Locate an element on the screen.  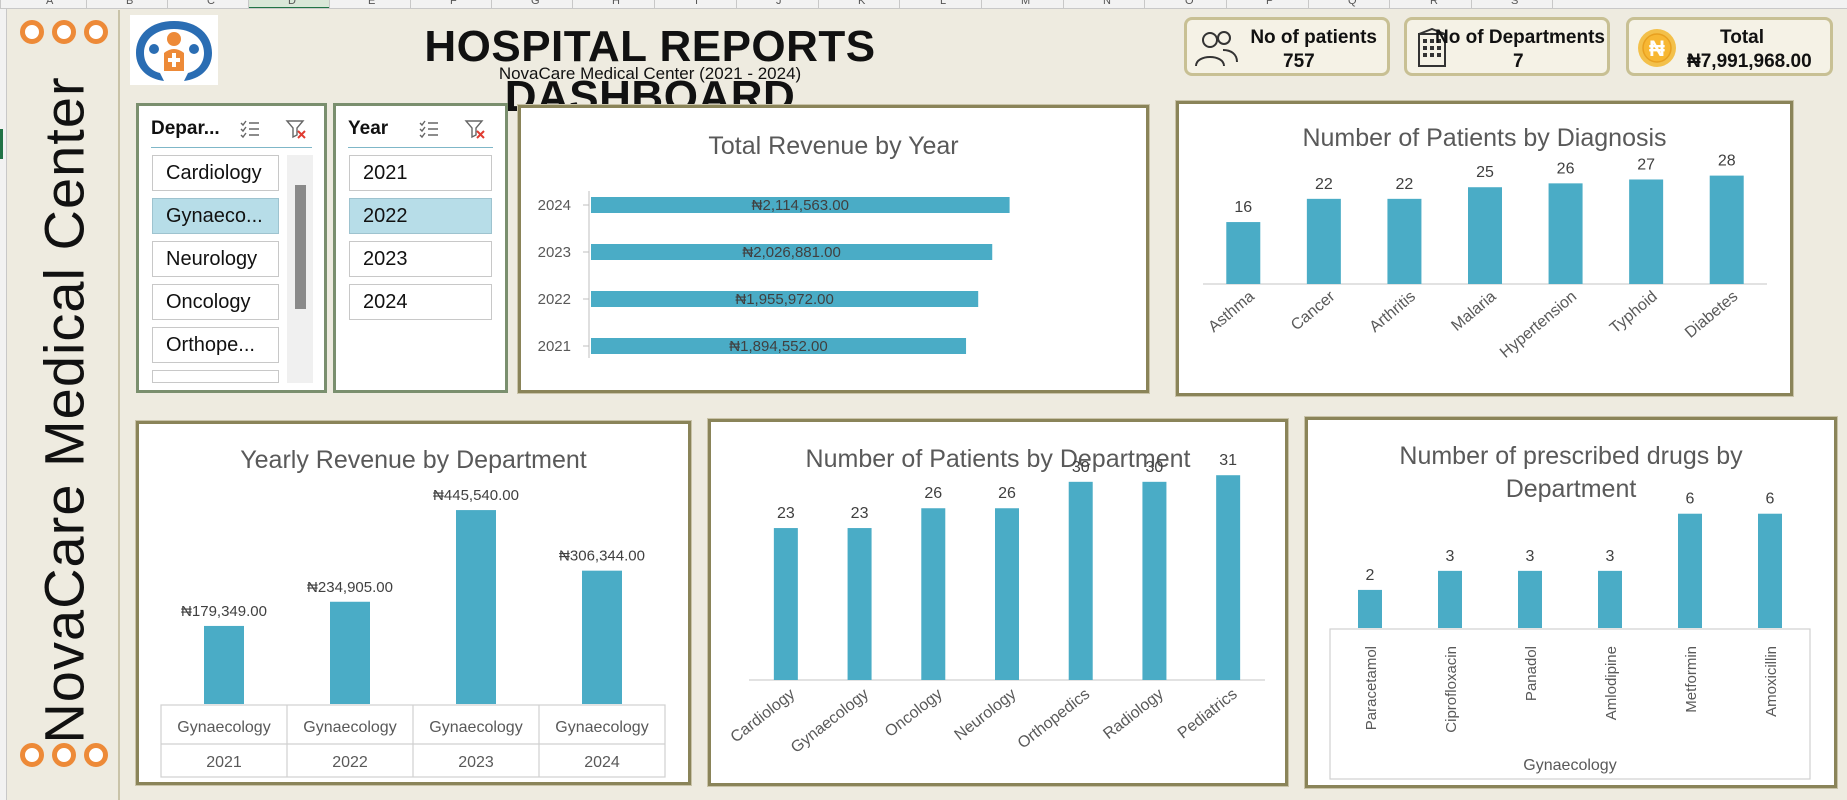
column-letter: B is located at coordinates (130, 3).